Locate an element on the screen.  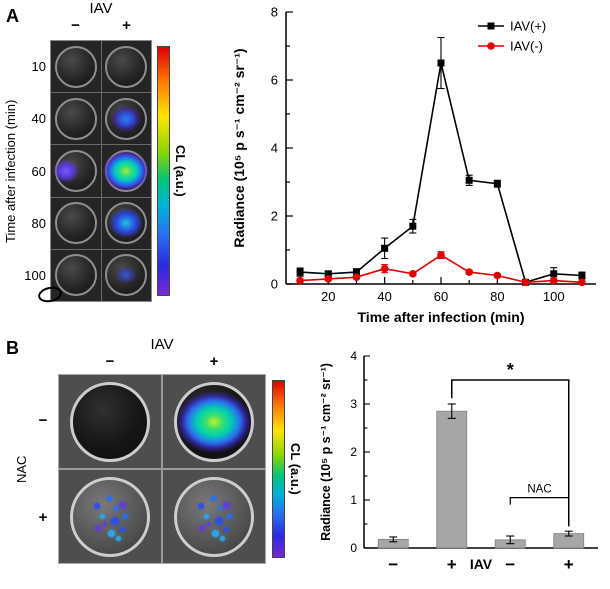
significance-bracket is located at coordinates (510, 453).